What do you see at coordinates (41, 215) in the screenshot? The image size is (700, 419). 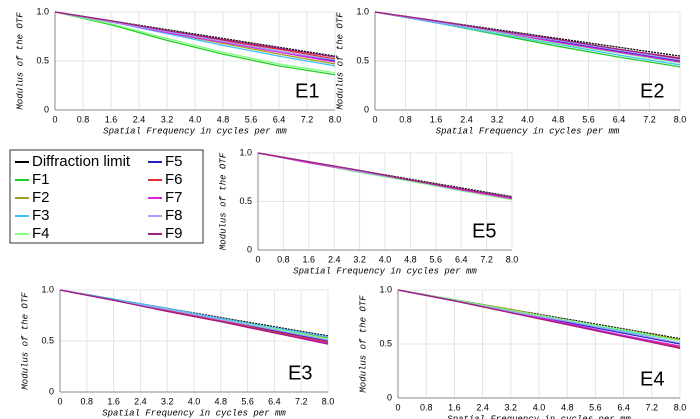 I see `legend-label: F3` at bounding box center [41, 215].